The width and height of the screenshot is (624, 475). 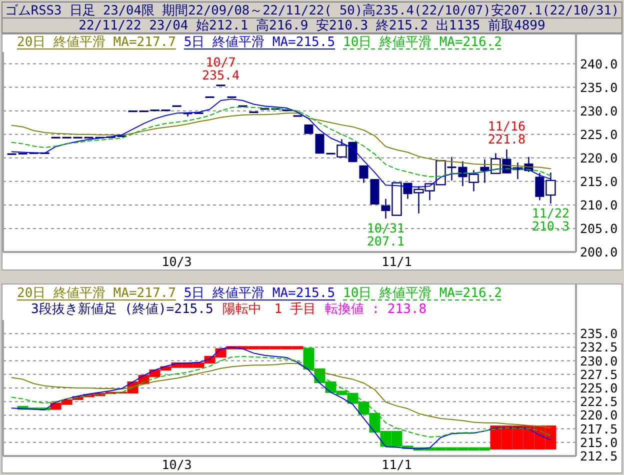 I want to click on ytick: 227.5, so click(x=599, y=374).